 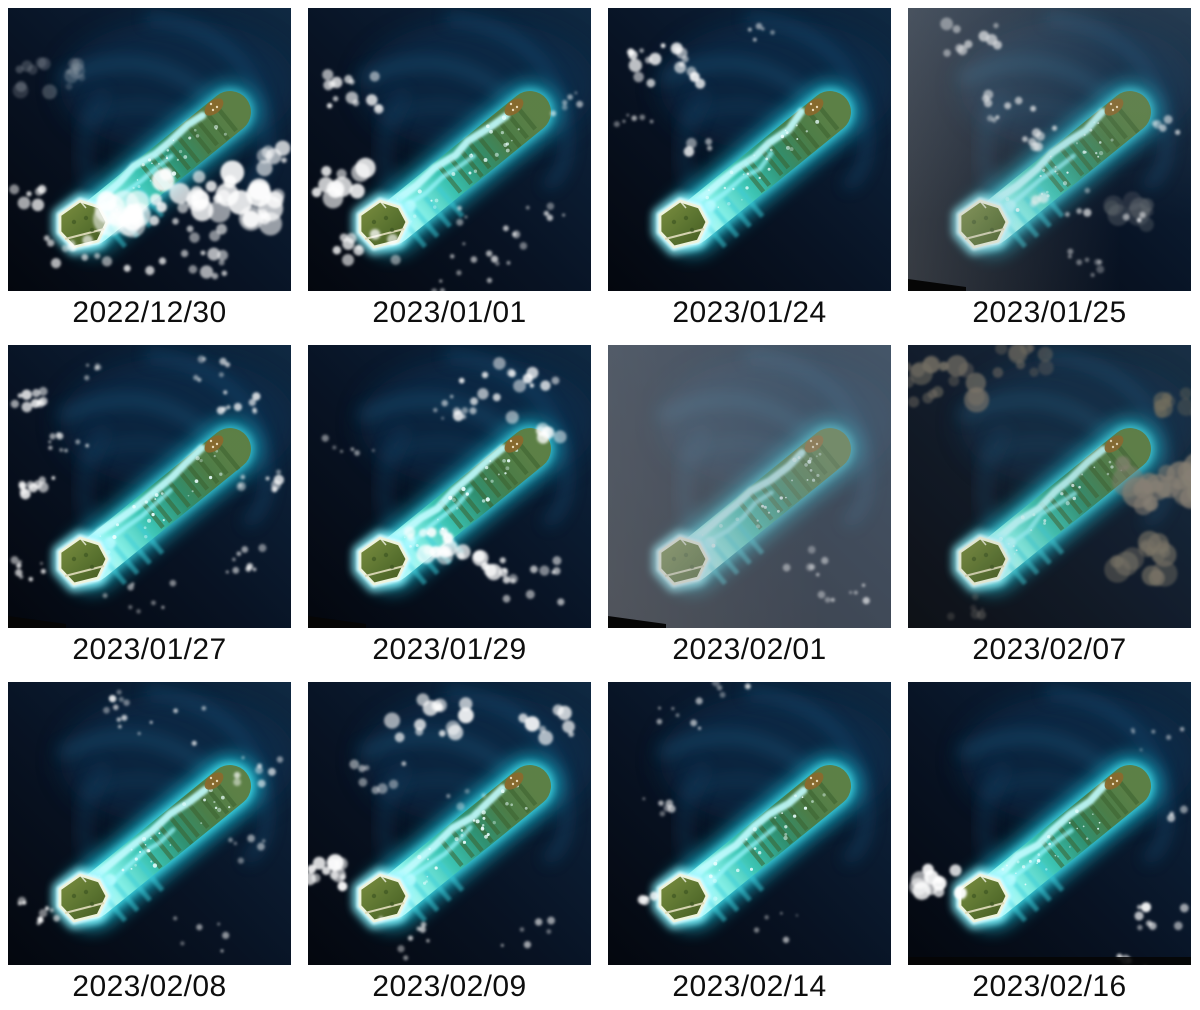 I want to click on satellite-tile: 2023/01/24, so click(x=749, y=169).